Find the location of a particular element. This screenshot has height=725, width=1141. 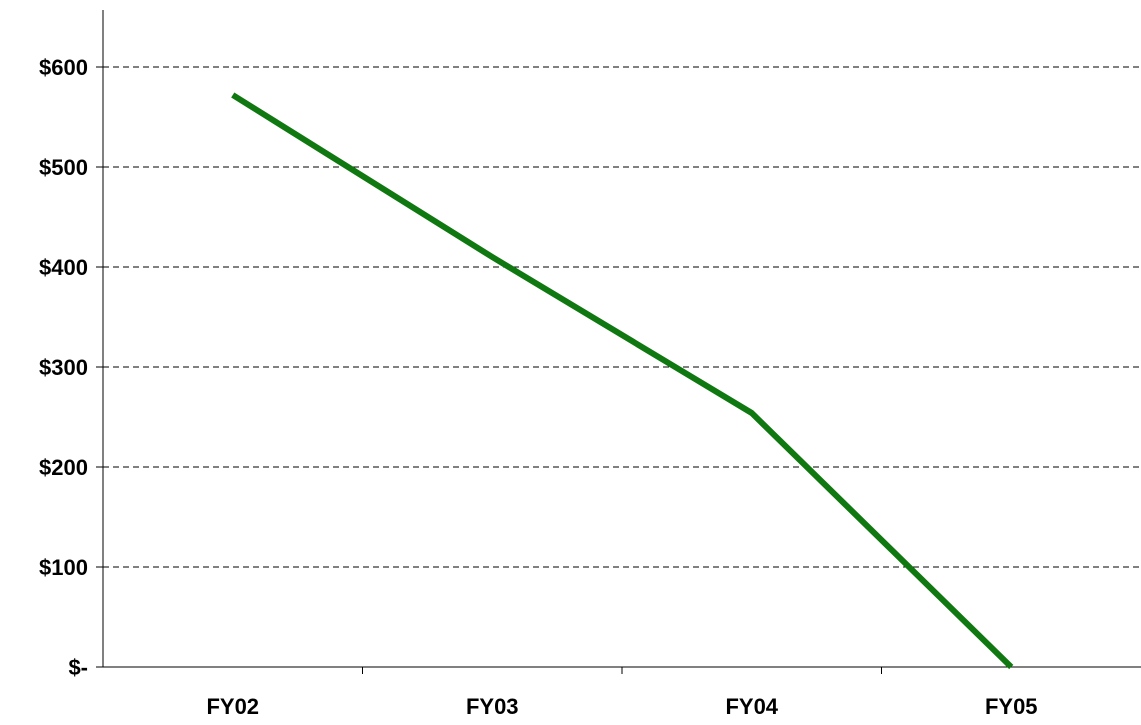

y-tick-label: $300 is located at coordinates (63, 367).